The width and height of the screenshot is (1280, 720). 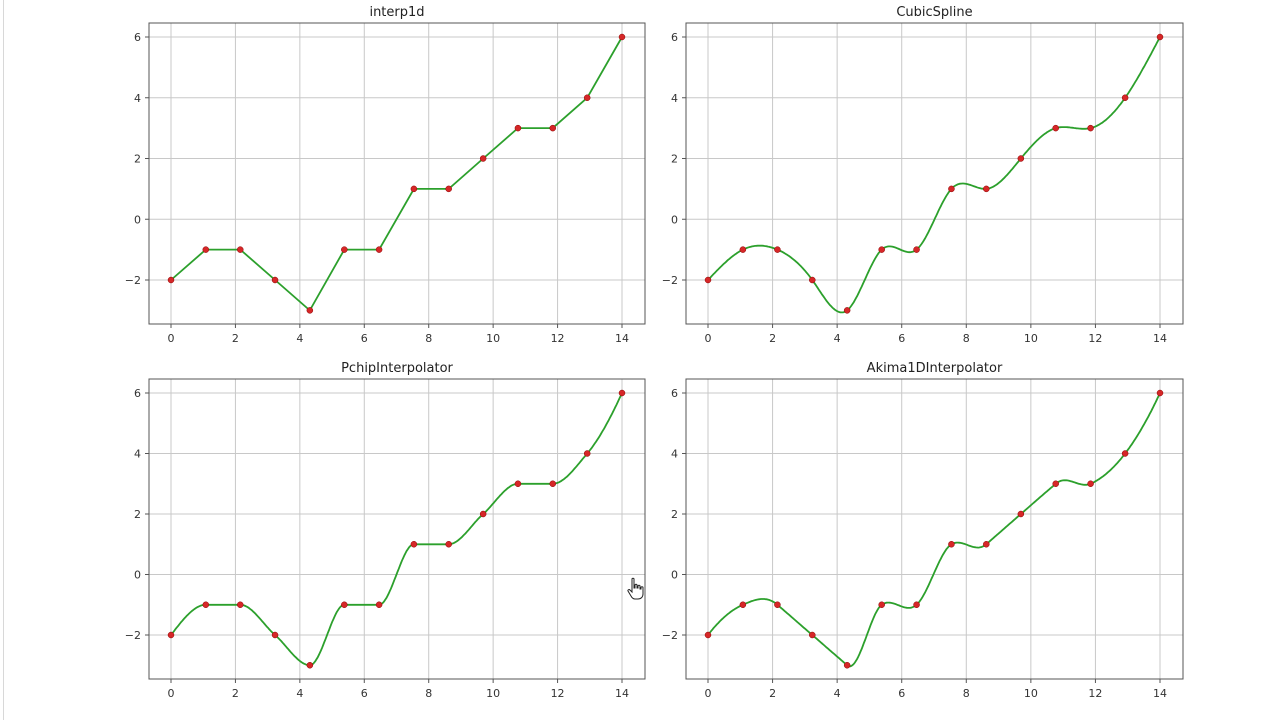 I want to click on hand-cursor-icon, so click(x=635, y=588).